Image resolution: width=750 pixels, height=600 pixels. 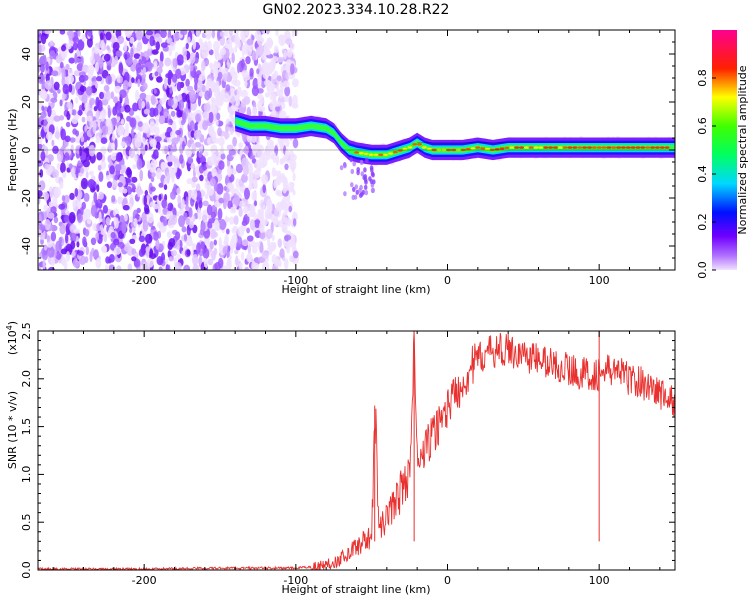 What do you see at coordinates (12, 150) in the screenshot?
I see `spectrogram-y-label: Frequency (Hz)` at bounding box center [12, 150].